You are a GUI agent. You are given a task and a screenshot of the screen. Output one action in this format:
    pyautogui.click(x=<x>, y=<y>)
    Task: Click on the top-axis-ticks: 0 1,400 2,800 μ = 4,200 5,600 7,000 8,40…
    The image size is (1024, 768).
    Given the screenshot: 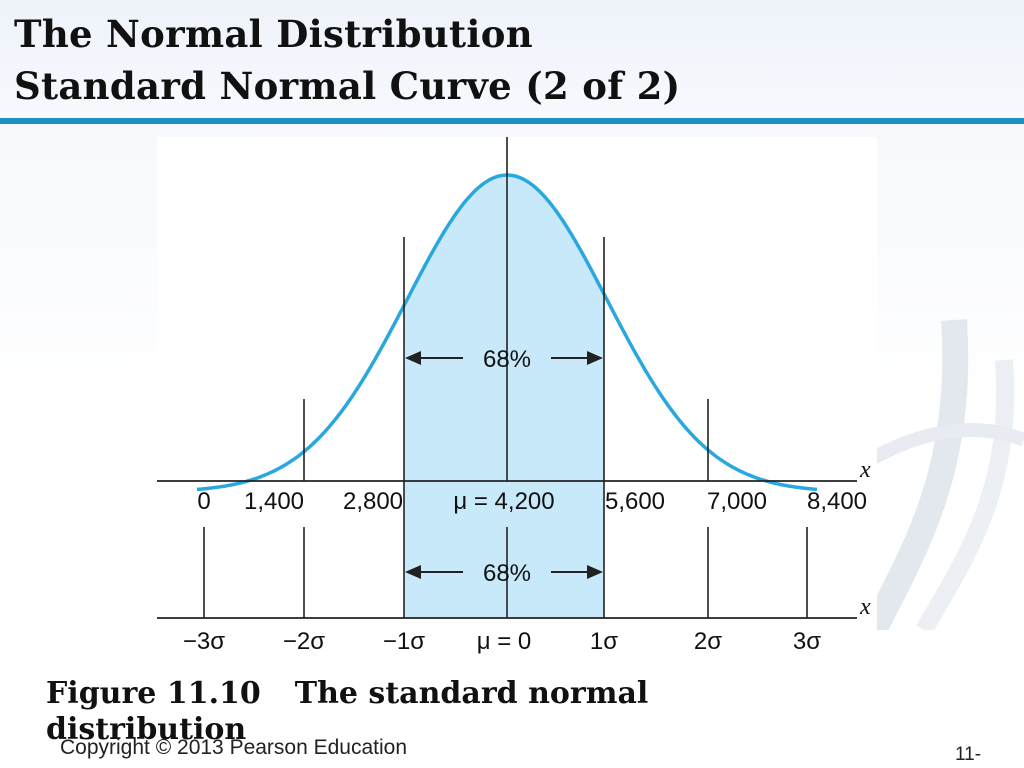 What is the action you would take?
    pyautogui.click(x=532, y=501)
    